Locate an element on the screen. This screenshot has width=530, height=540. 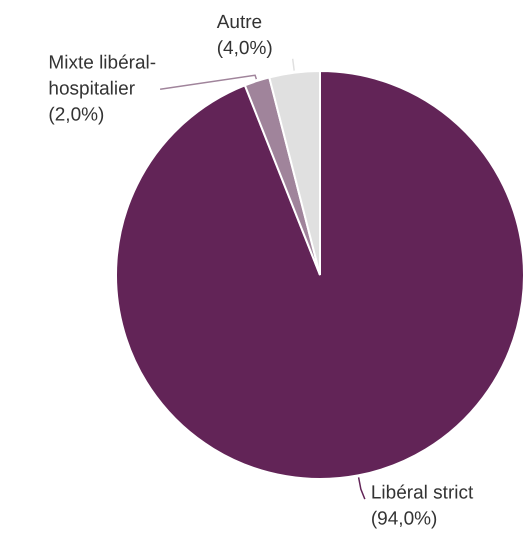
slice-label: Libéral strict is located at coordinates (422, 493).